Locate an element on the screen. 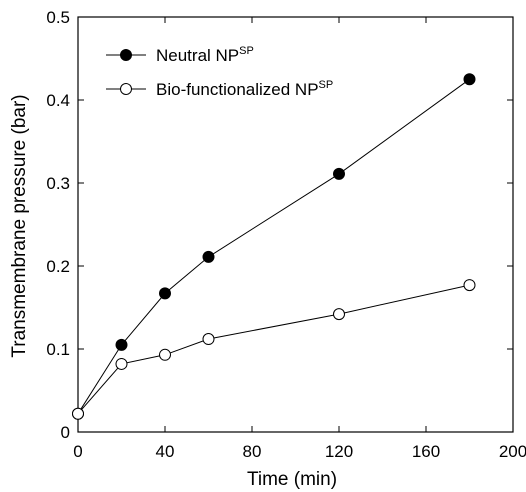 This screenshot has width=526, height=492. x-tick-label: 40 is located at coordinates (165, 451).